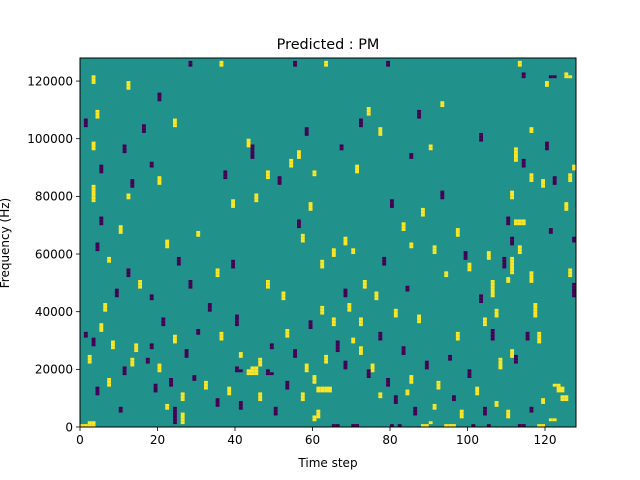 The height and width of the screenshot is (480, 640). I want to click on x-tick-label: 100, so click(467, 440).